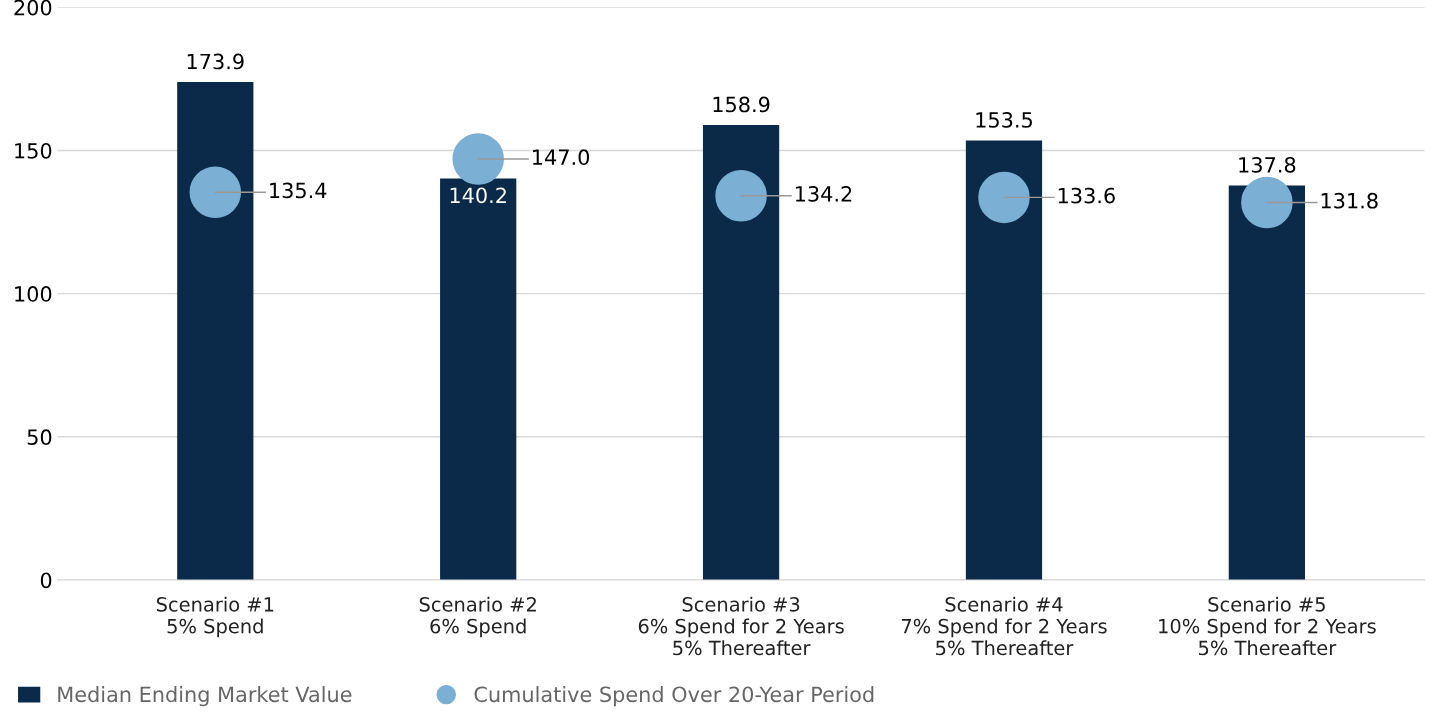  Describe the element at coordinates (478, 195) in the screenshot. I see `data-label: 140.2` at that location.